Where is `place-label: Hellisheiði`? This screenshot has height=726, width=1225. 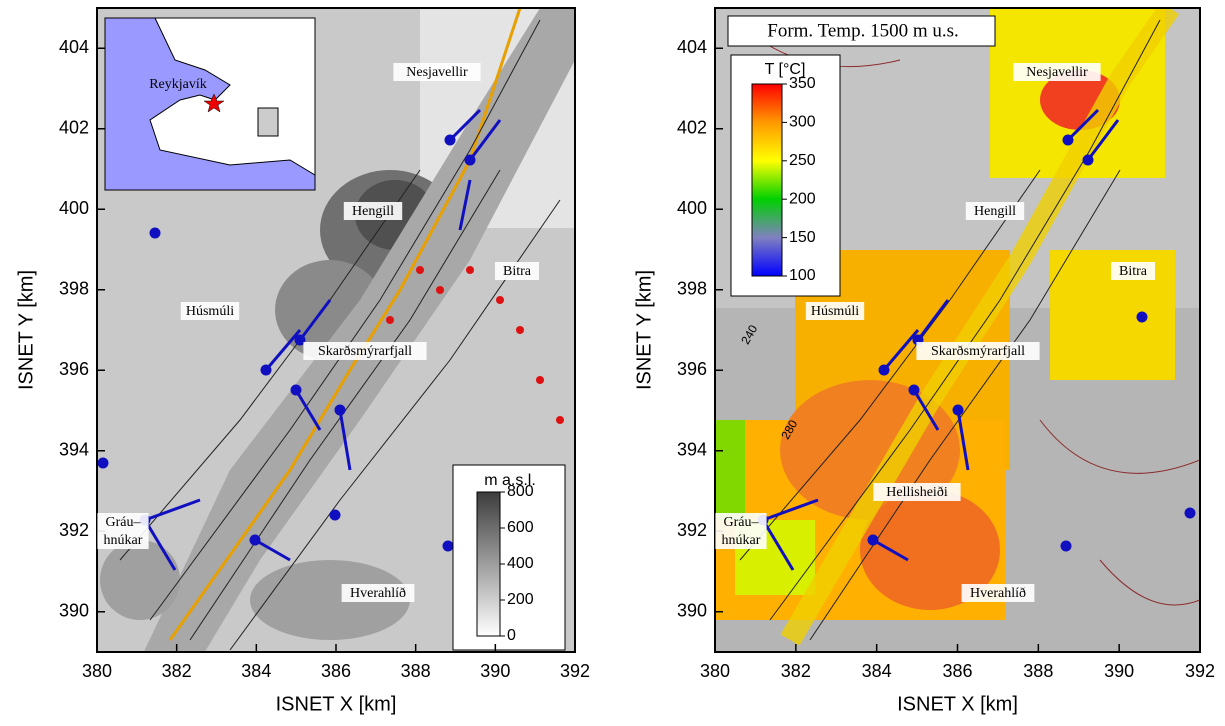
place-label: Hellisheiði is located at coordinates (917, 492).